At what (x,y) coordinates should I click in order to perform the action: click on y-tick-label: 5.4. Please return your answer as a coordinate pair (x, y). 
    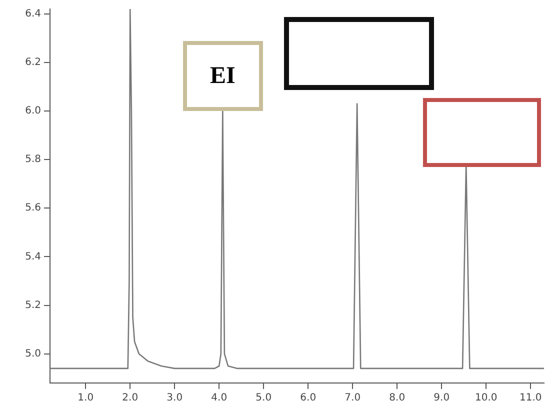
    Looking at the image, I should click on (33, 256).